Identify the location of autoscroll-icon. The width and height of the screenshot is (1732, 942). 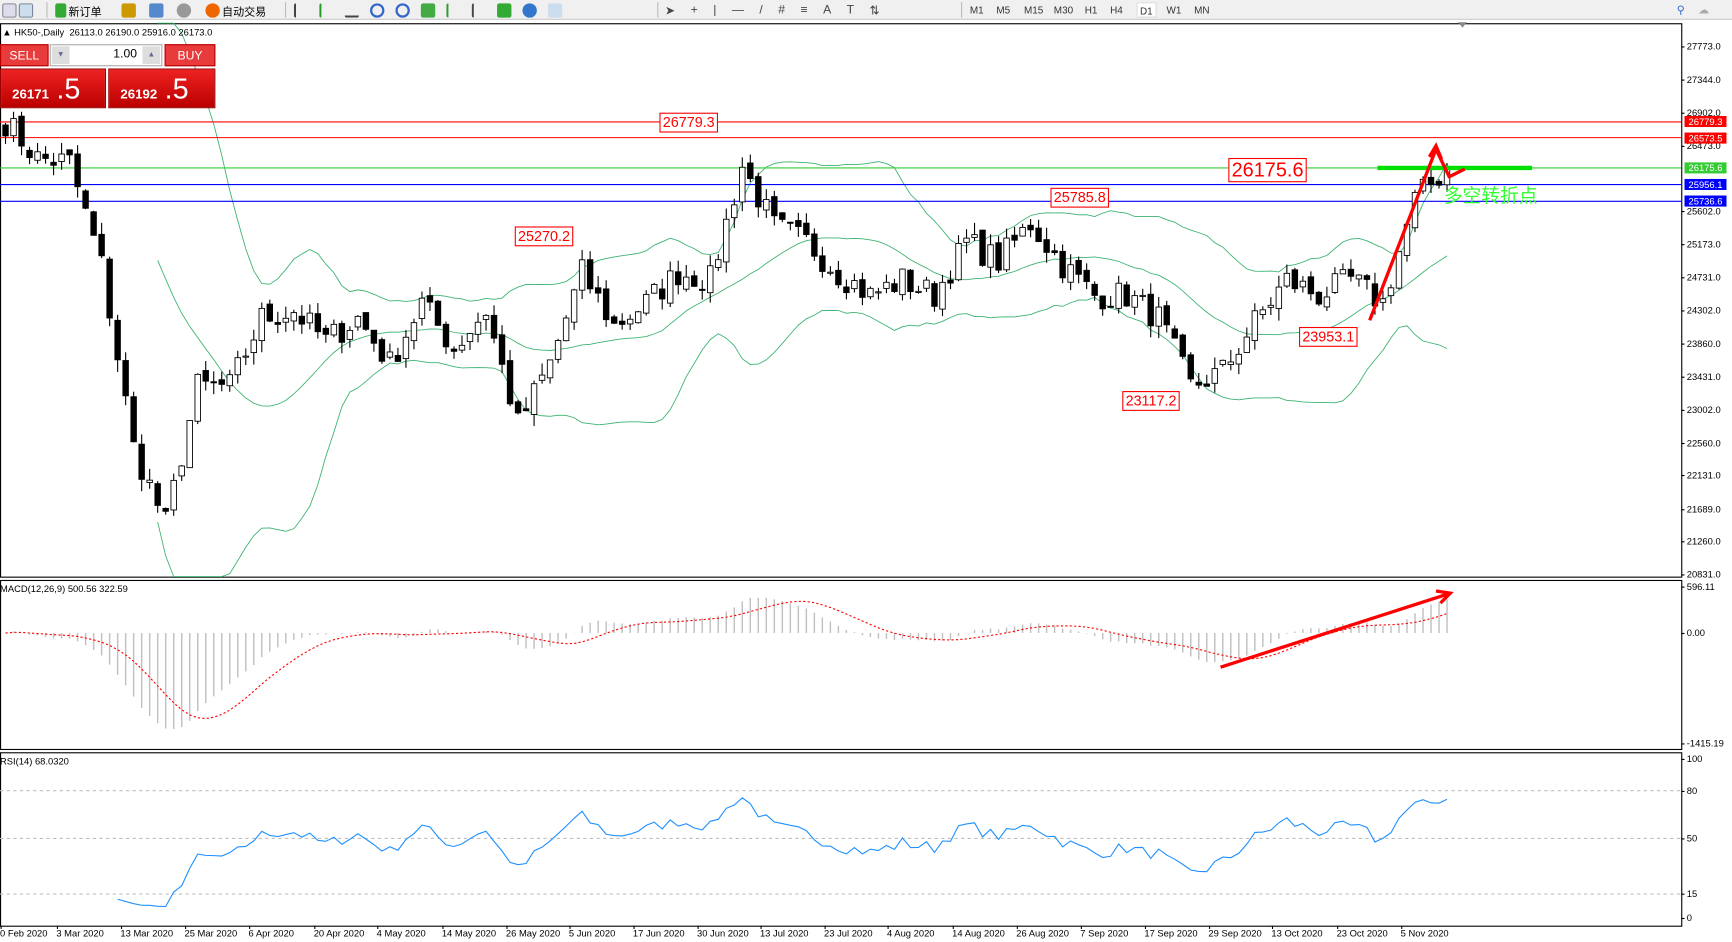
(478, 10).